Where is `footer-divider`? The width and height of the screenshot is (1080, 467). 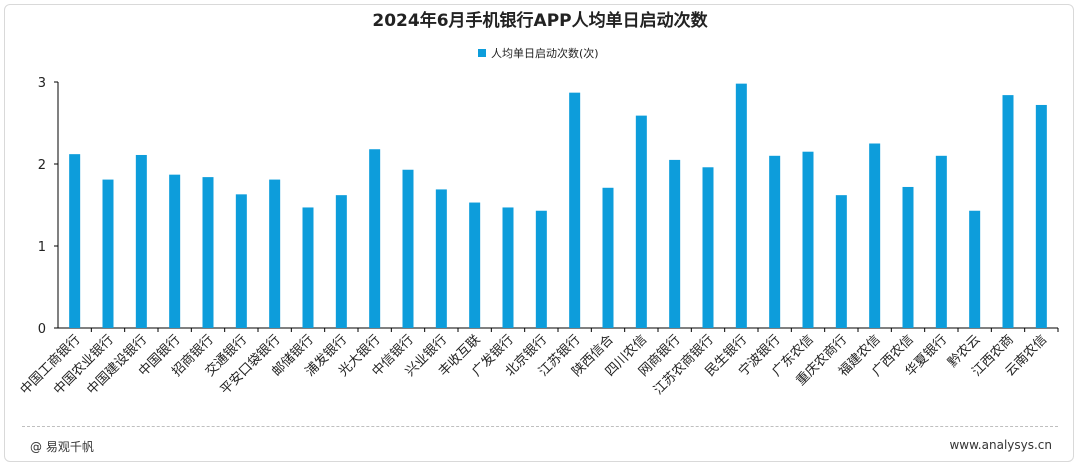
footer-divider is located at coordinates (540, 426).